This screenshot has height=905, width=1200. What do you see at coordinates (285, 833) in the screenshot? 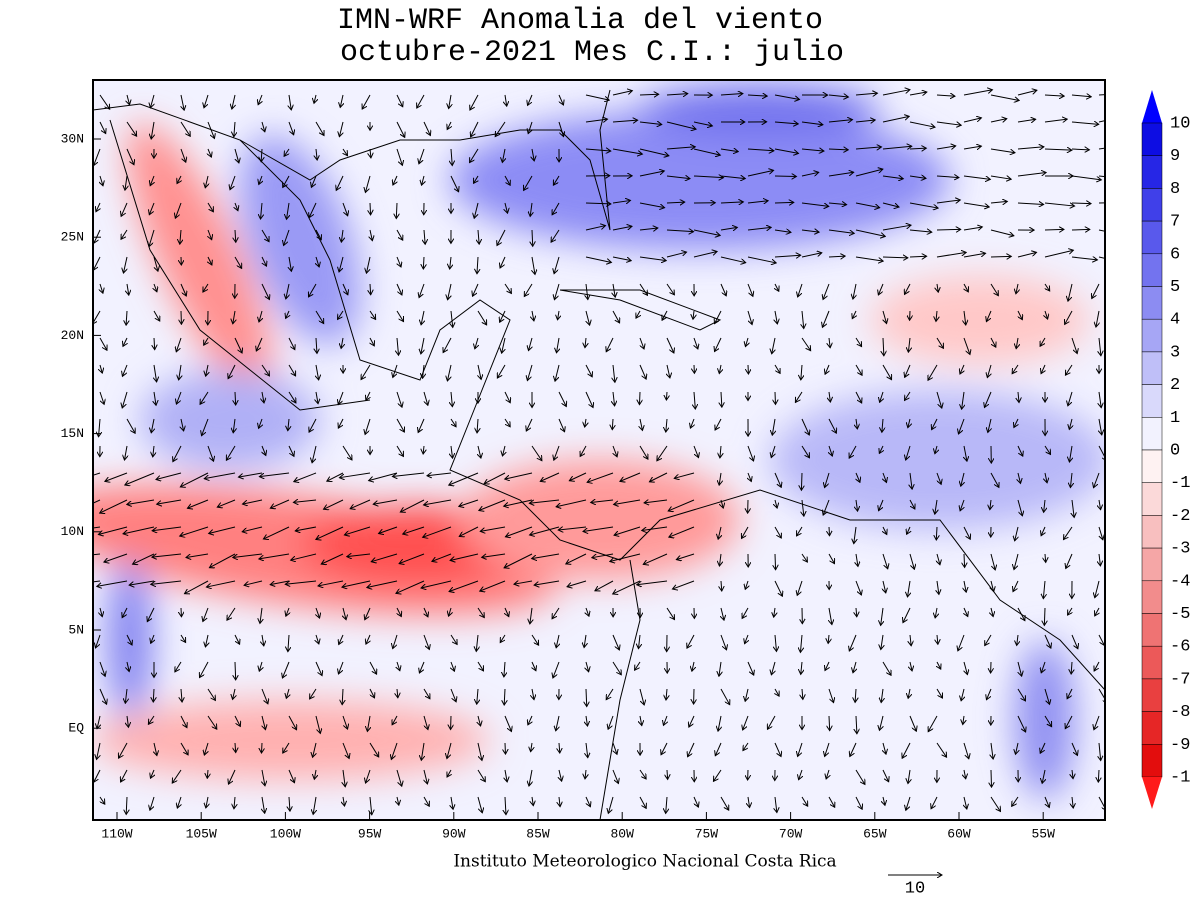
I see `lon-label: 100W` at bounding box center [285, 833].